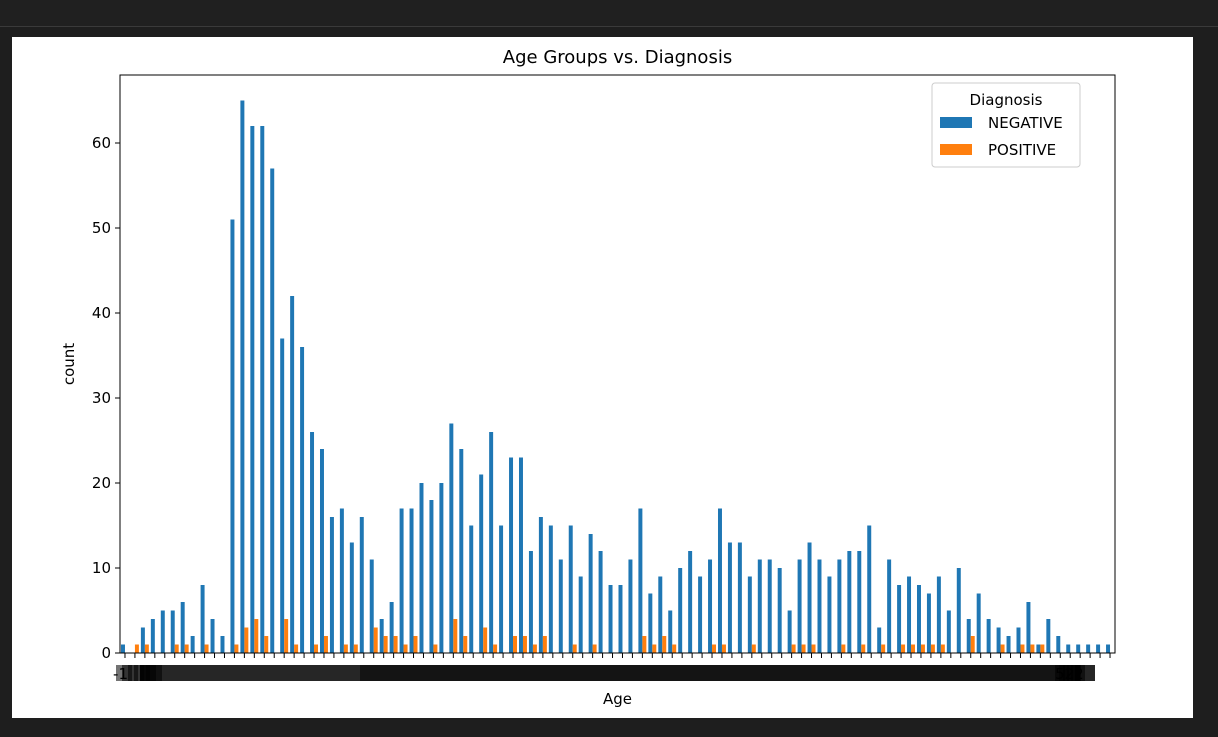 The height and width of the screenshot is (737, 1218). Describe the element at coordinates (1022, 150) in the screenshot. I see `legend-label-positive: POSITIVE` at that location.